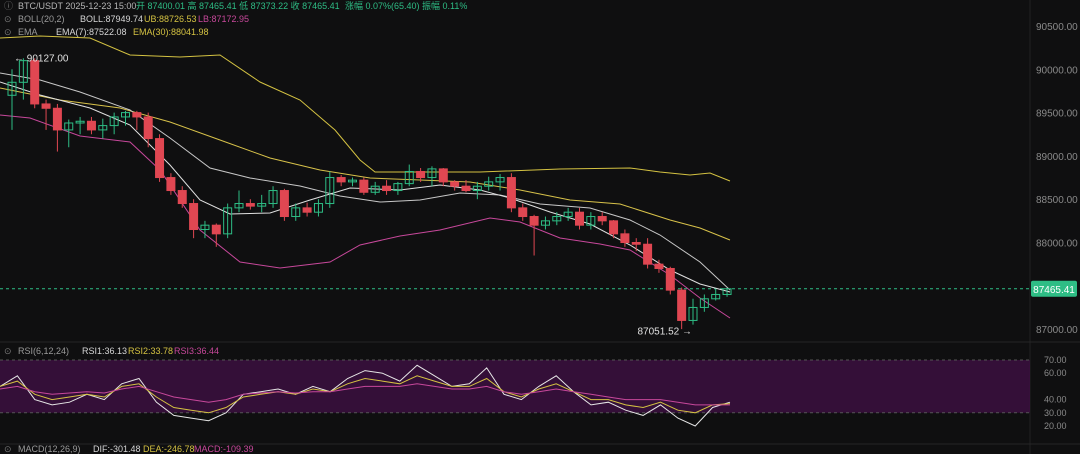 The image size is (1080, 454). I want to click on macd-label: MACD(12,26,9), so click(49, 449).